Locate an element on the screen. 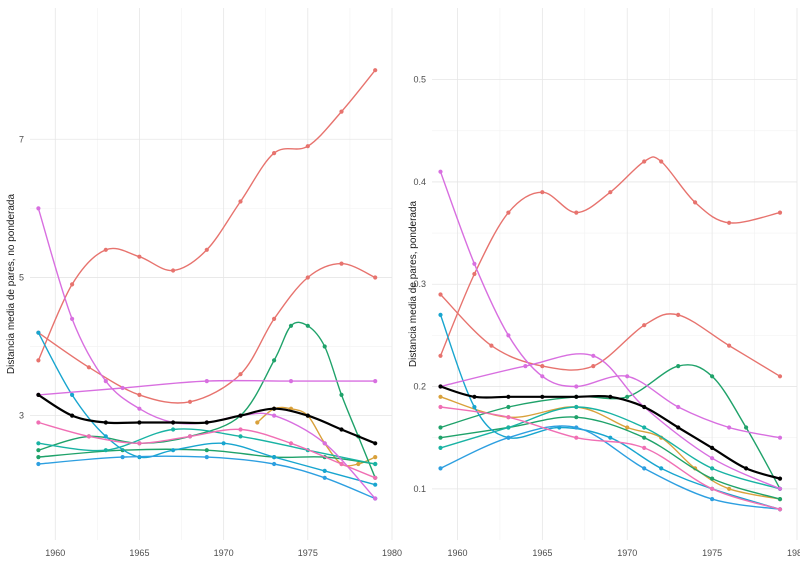  y-tick-label: 0.3 is located at coordinates (419, 284).